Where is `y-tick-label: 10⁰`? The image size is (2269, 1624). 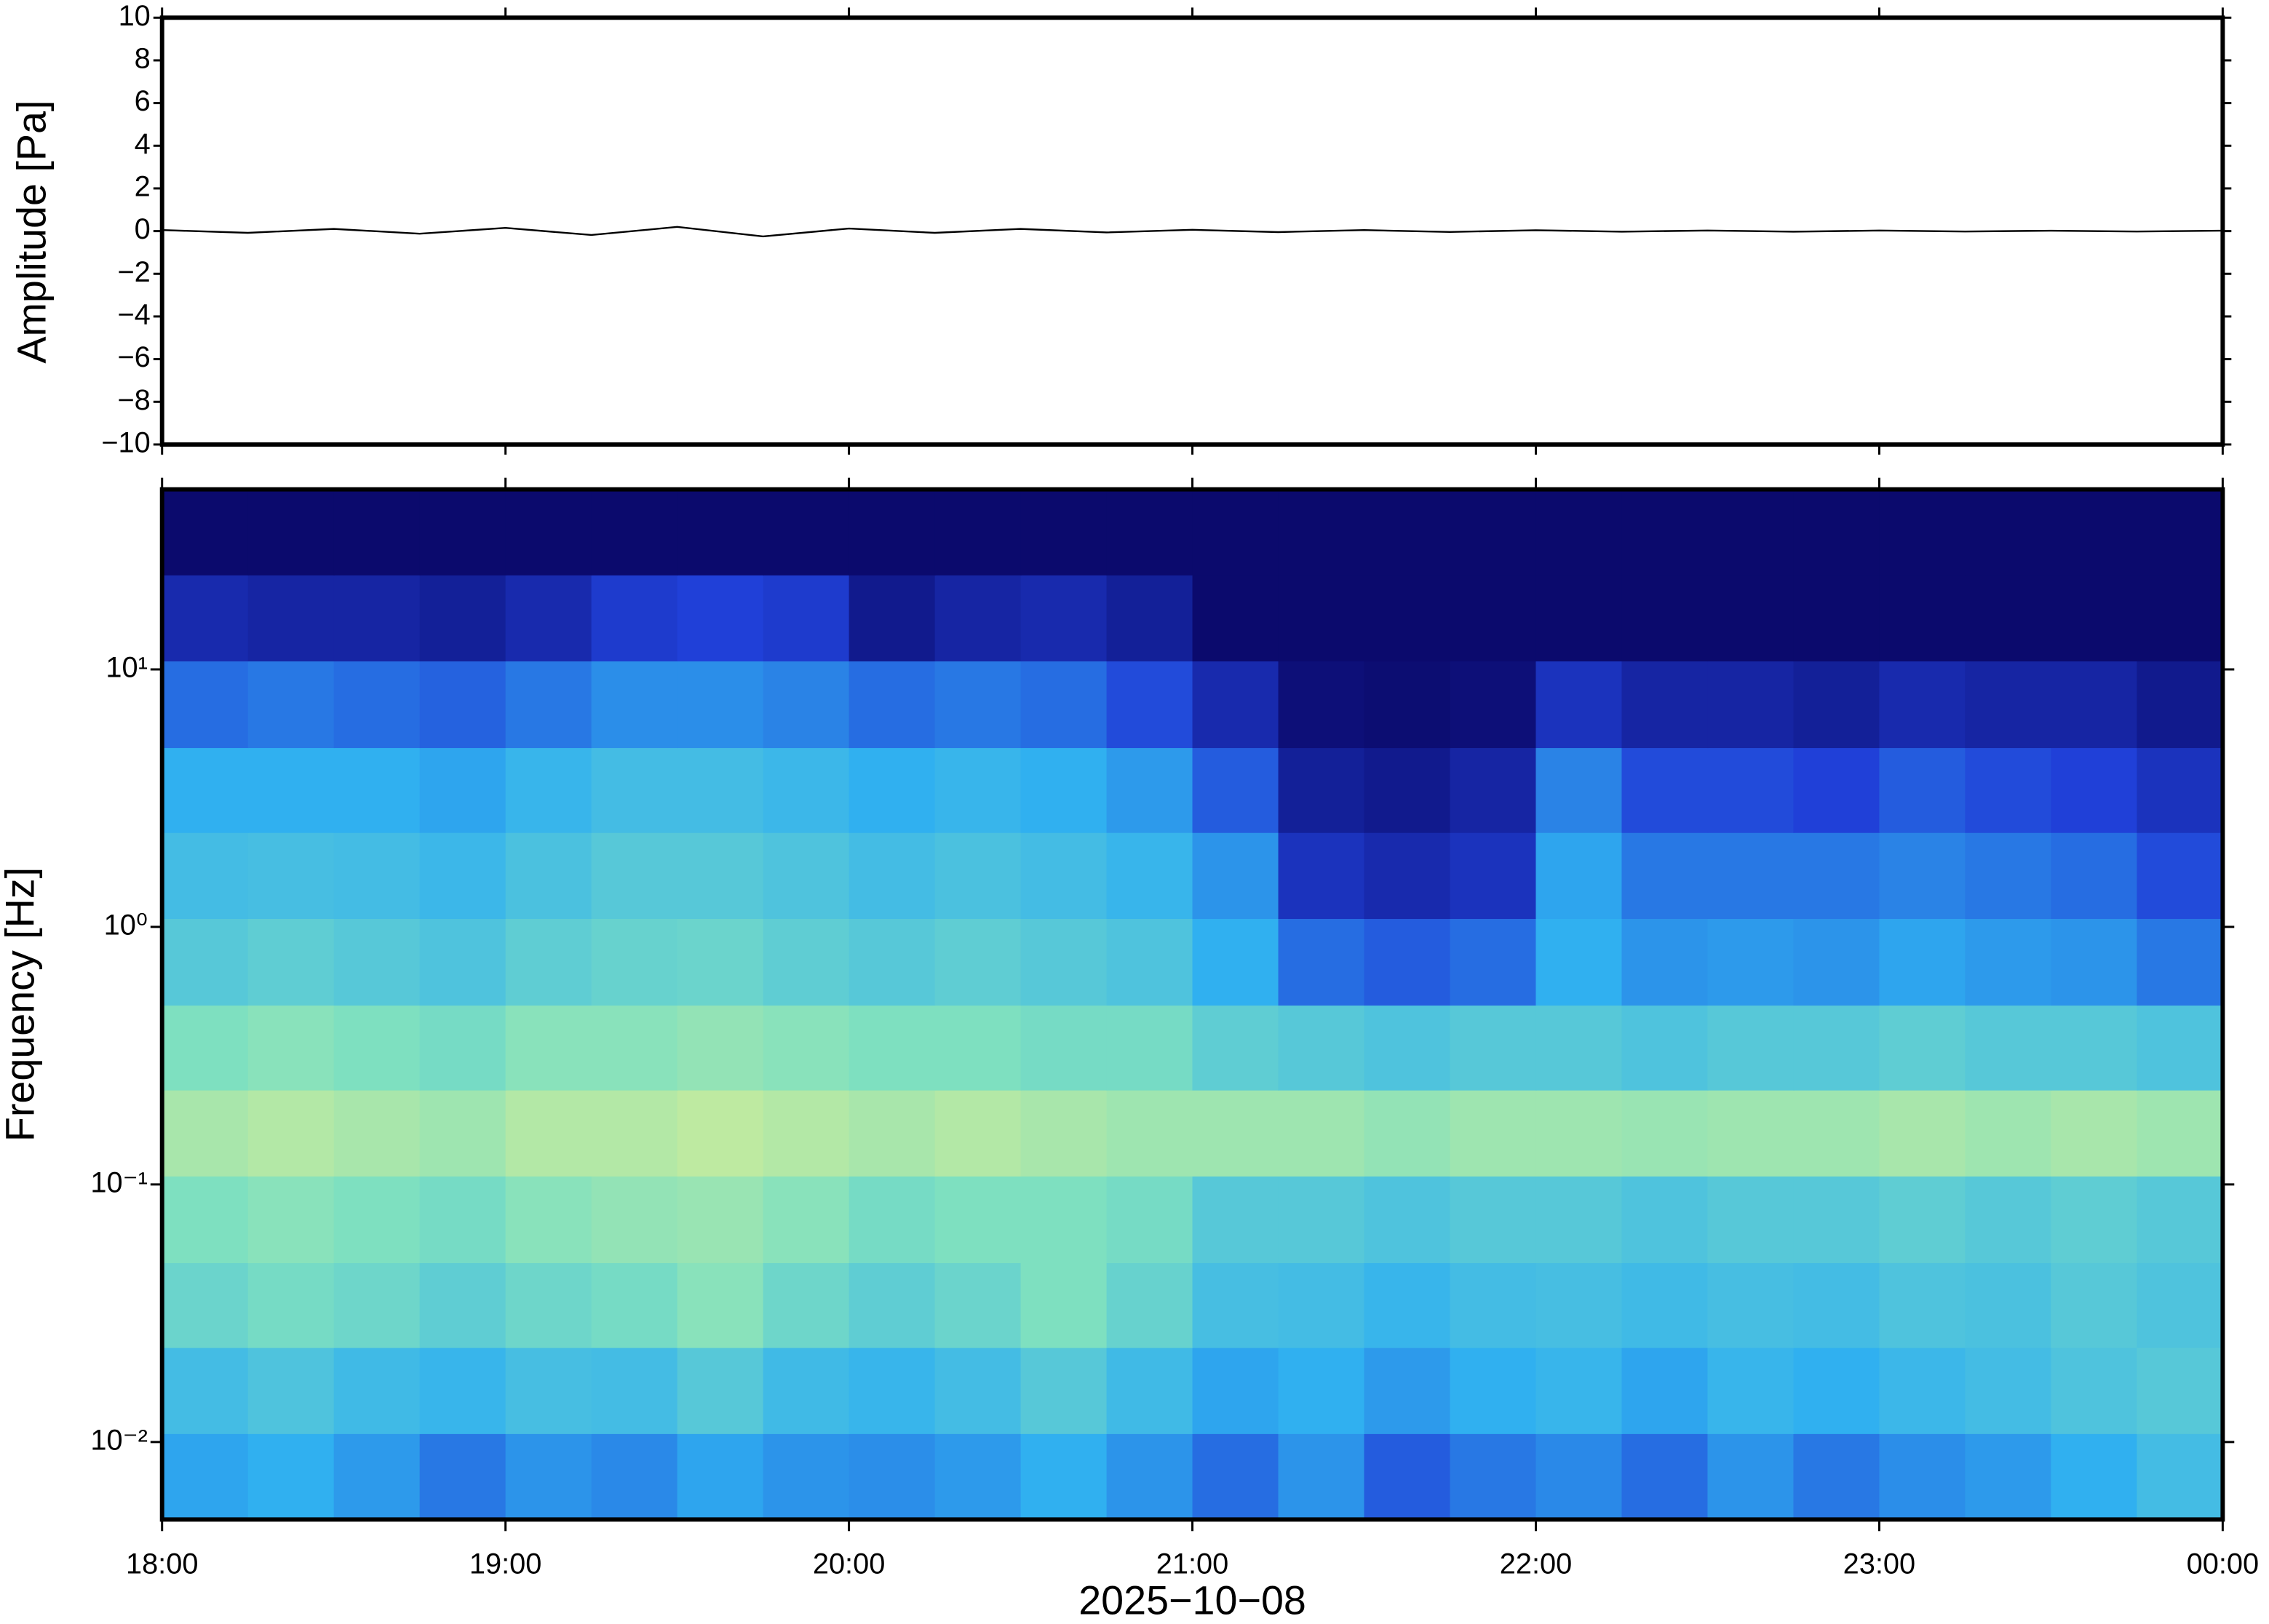
y-tick-label: 10⁰ is located at coordinates (126, 925).